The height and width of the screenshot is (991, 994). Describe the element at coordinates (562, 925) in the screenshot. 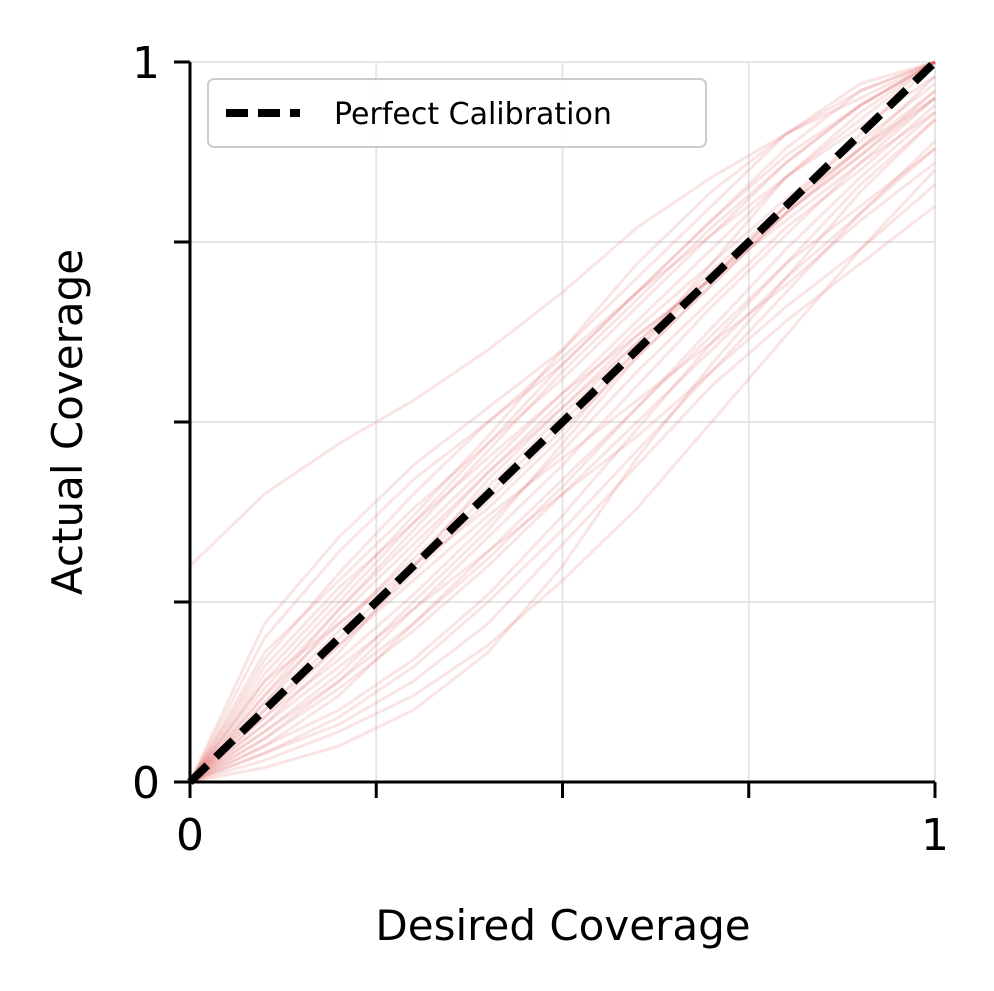

I see `x-axis-title: Desired Coverage` at that location.